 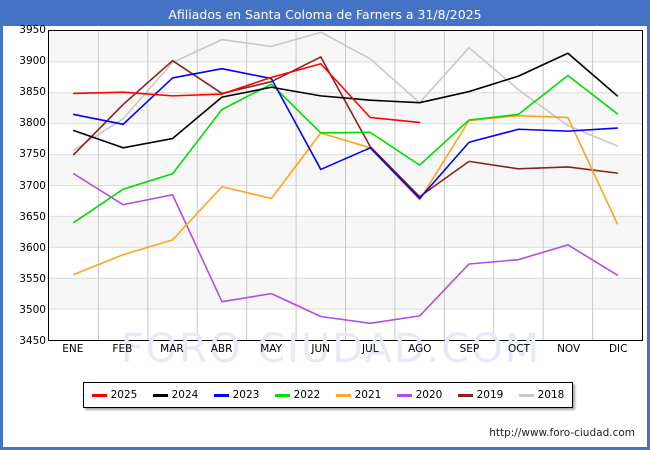 I want to click on x-axis-tick-label: JUN, so click(x=321, y=349).